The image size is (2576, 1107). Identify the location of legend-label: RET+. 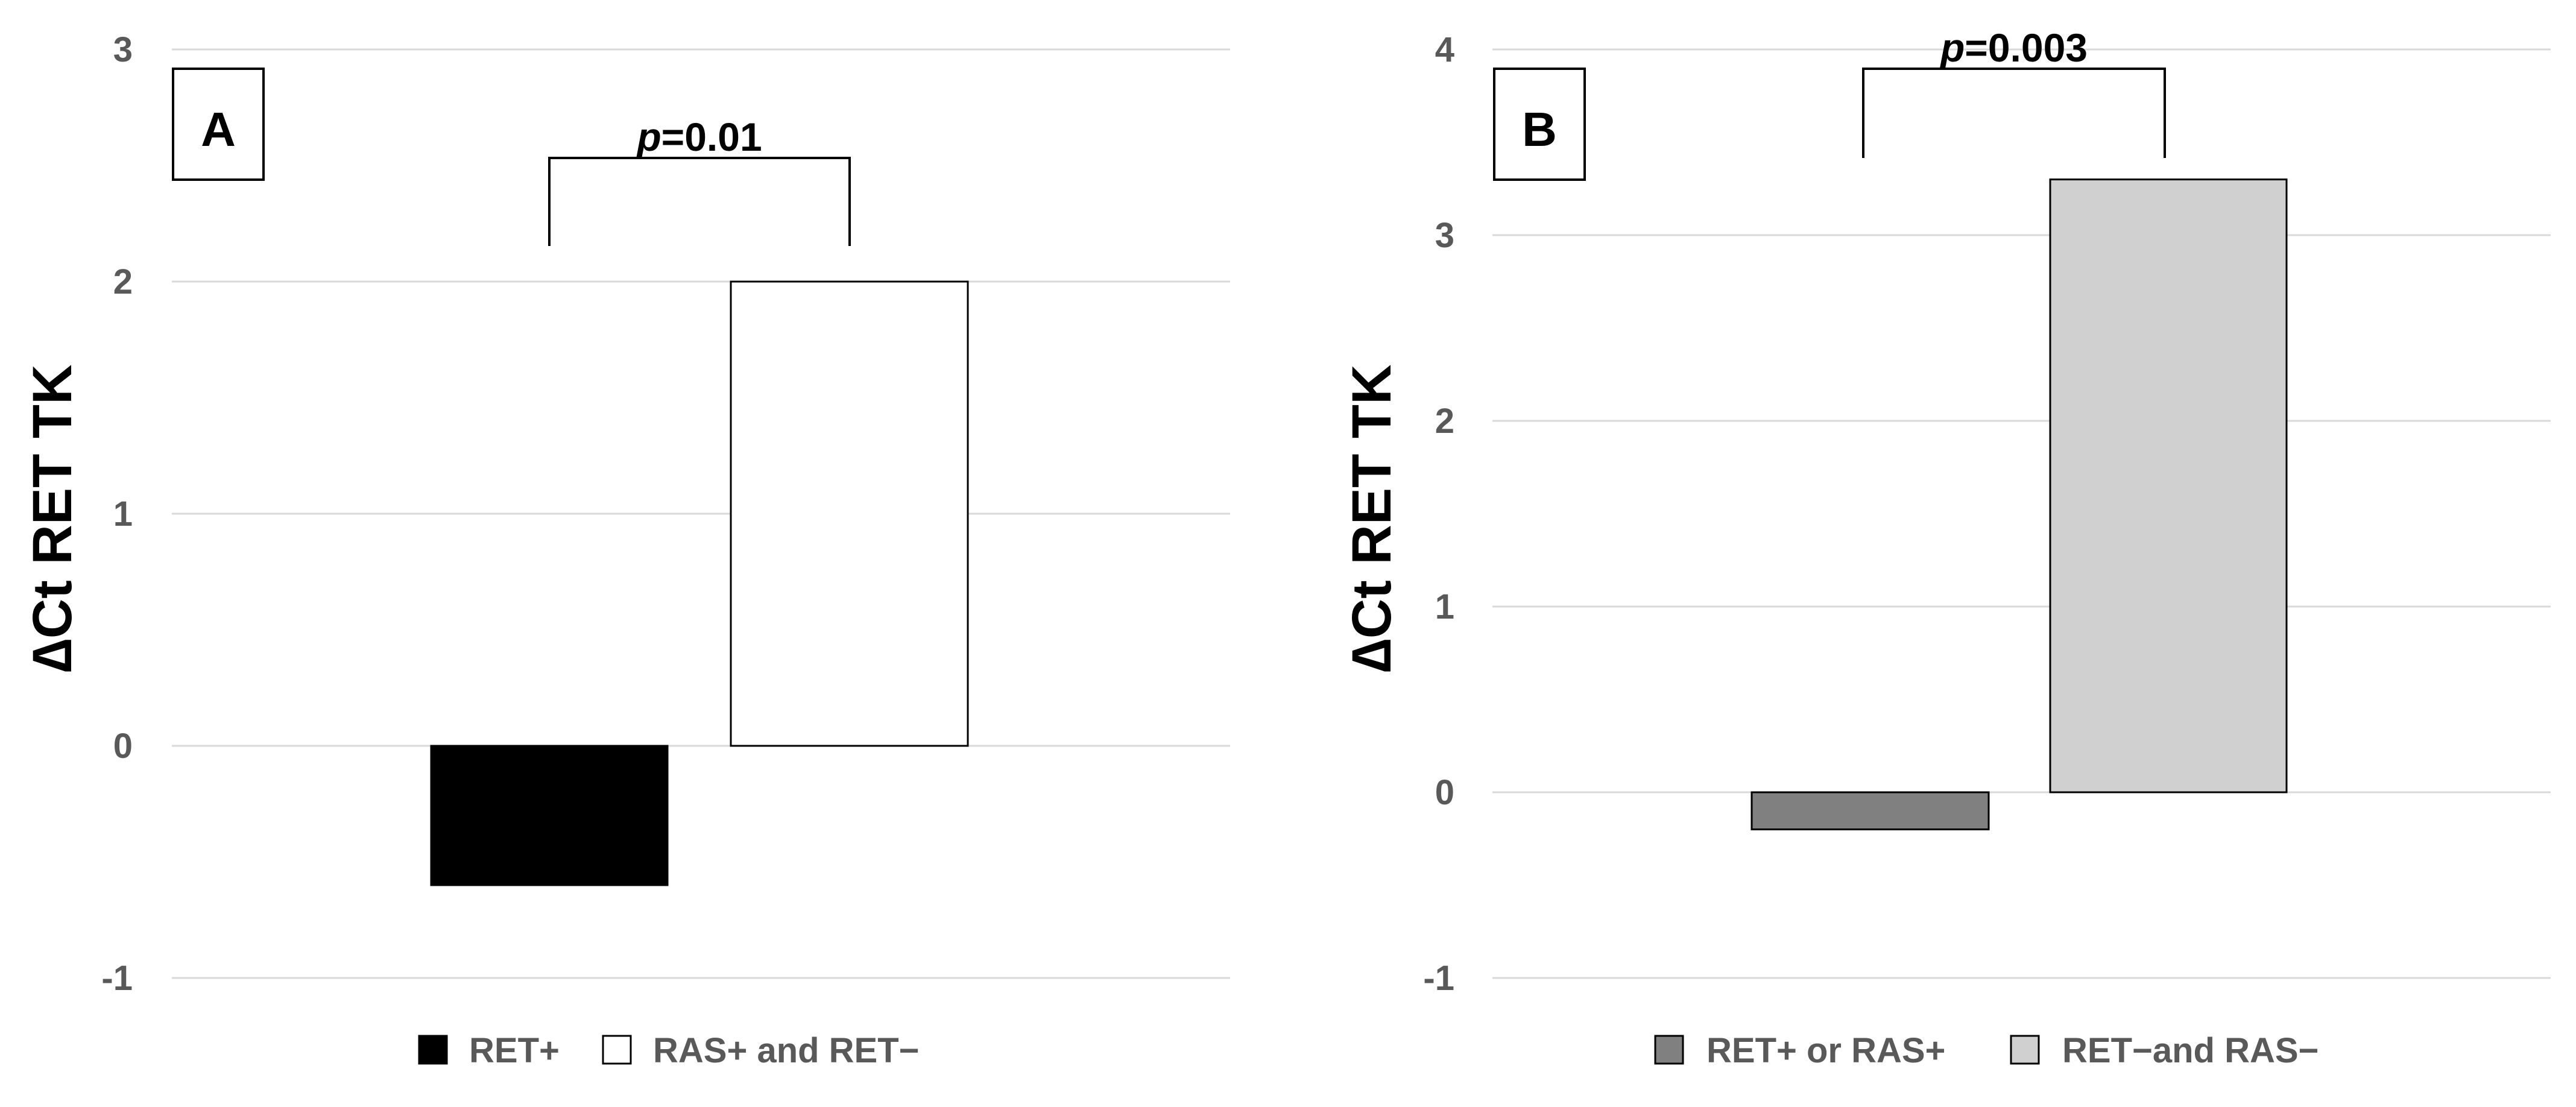
(514, 1050).